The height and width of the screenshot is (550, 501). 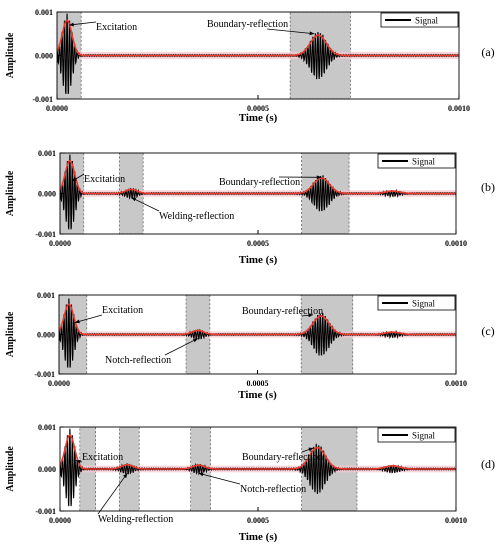 I want to click on x-tick-label-c-3: 0.0010, so click(x=456, y=383).